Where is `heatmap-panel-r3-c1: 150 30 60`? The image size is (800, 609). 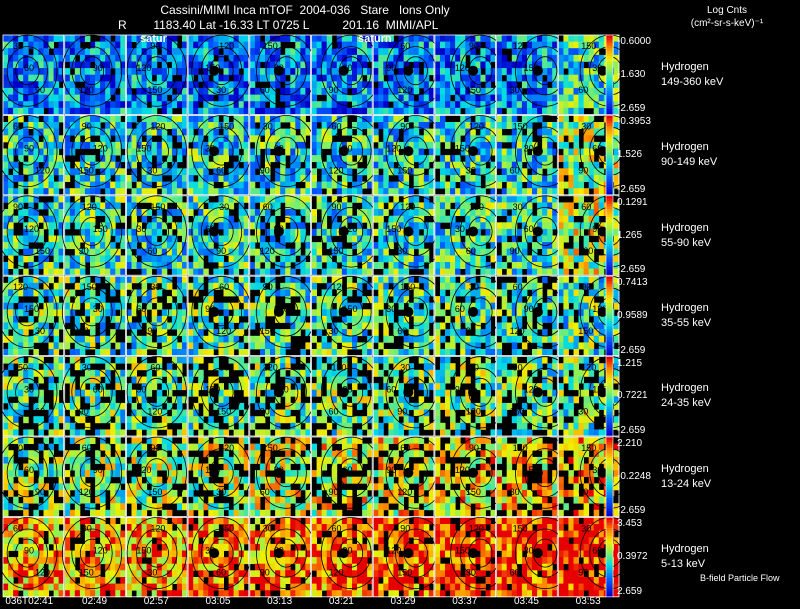
heatmap-panel-r3-c1: 150 30 60 is located at coordinates (93, 316).